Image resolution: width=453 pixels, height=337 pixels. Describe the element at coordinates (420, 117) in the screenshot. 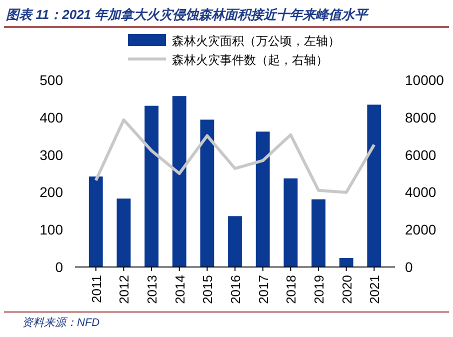

I see `y2-tick-label: 8000` at that location.